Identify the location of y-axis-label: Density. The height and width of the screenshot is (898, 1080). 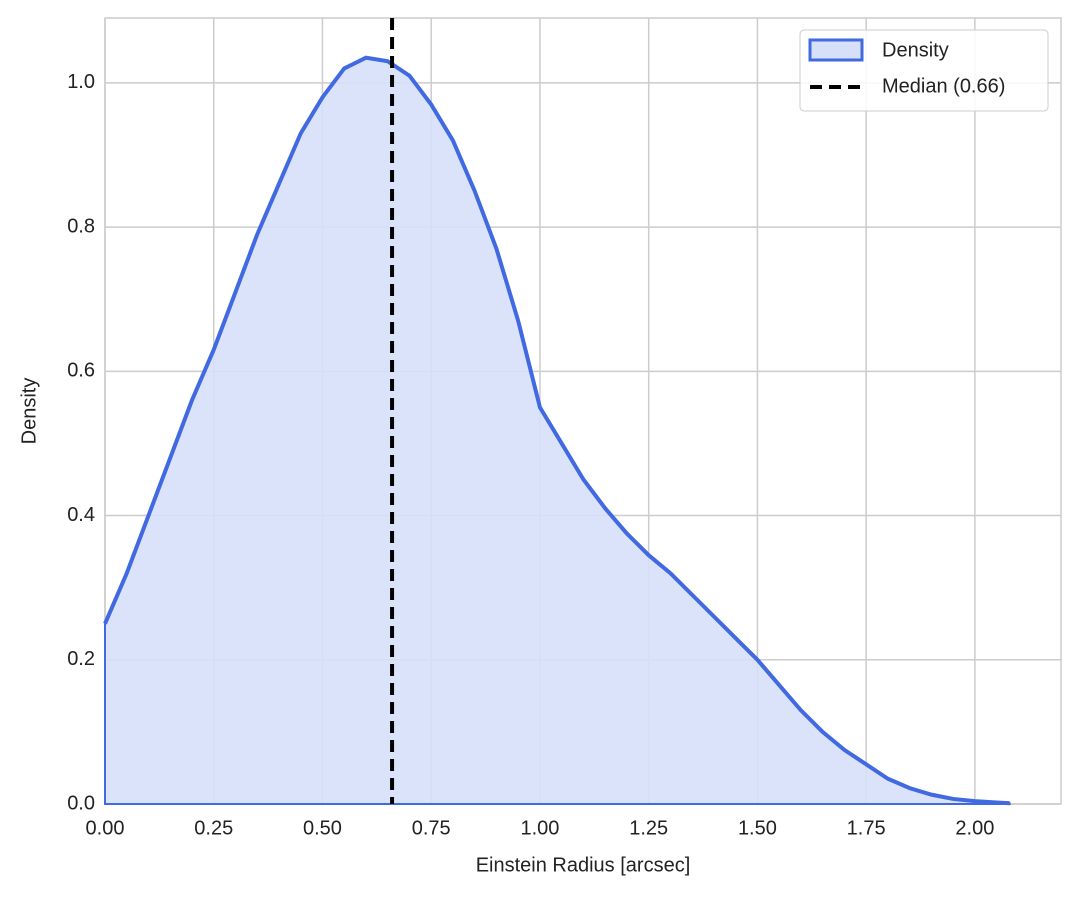
(29, 411).